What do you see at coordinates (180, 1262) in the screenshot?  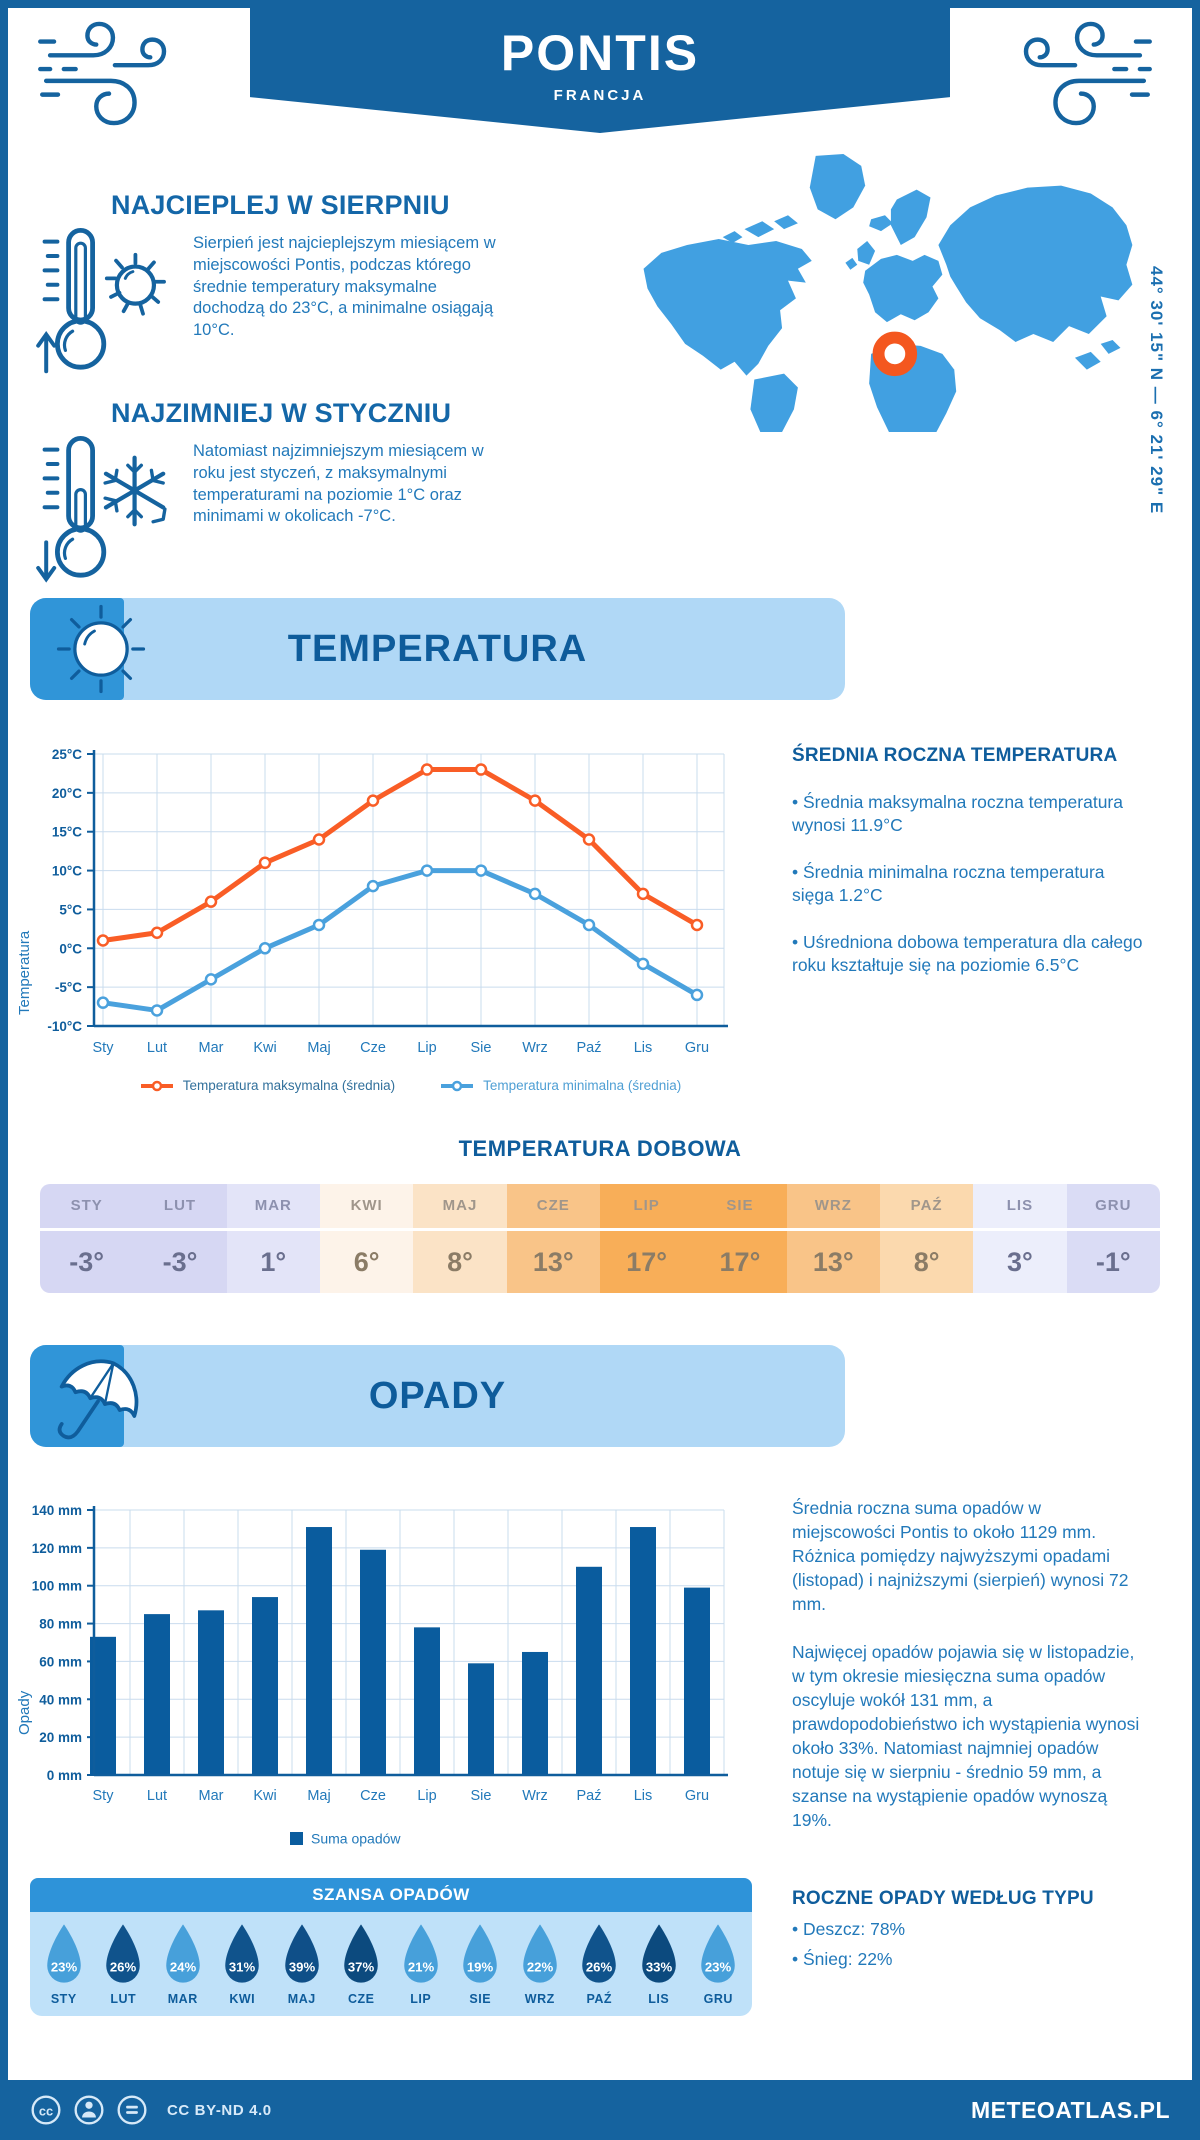 I see `daily-temp-value: -3°` at bounding box center [180, 1262].